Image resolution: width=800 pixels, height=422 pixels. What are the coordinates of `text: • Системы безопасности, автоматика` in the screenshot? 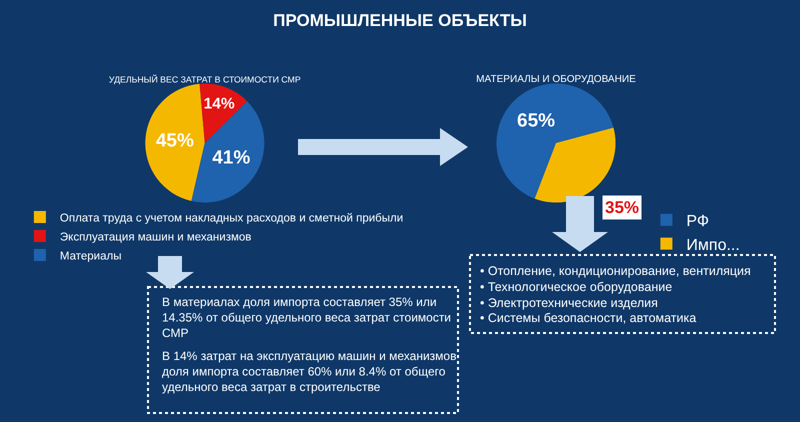 It's located at (588, 318).